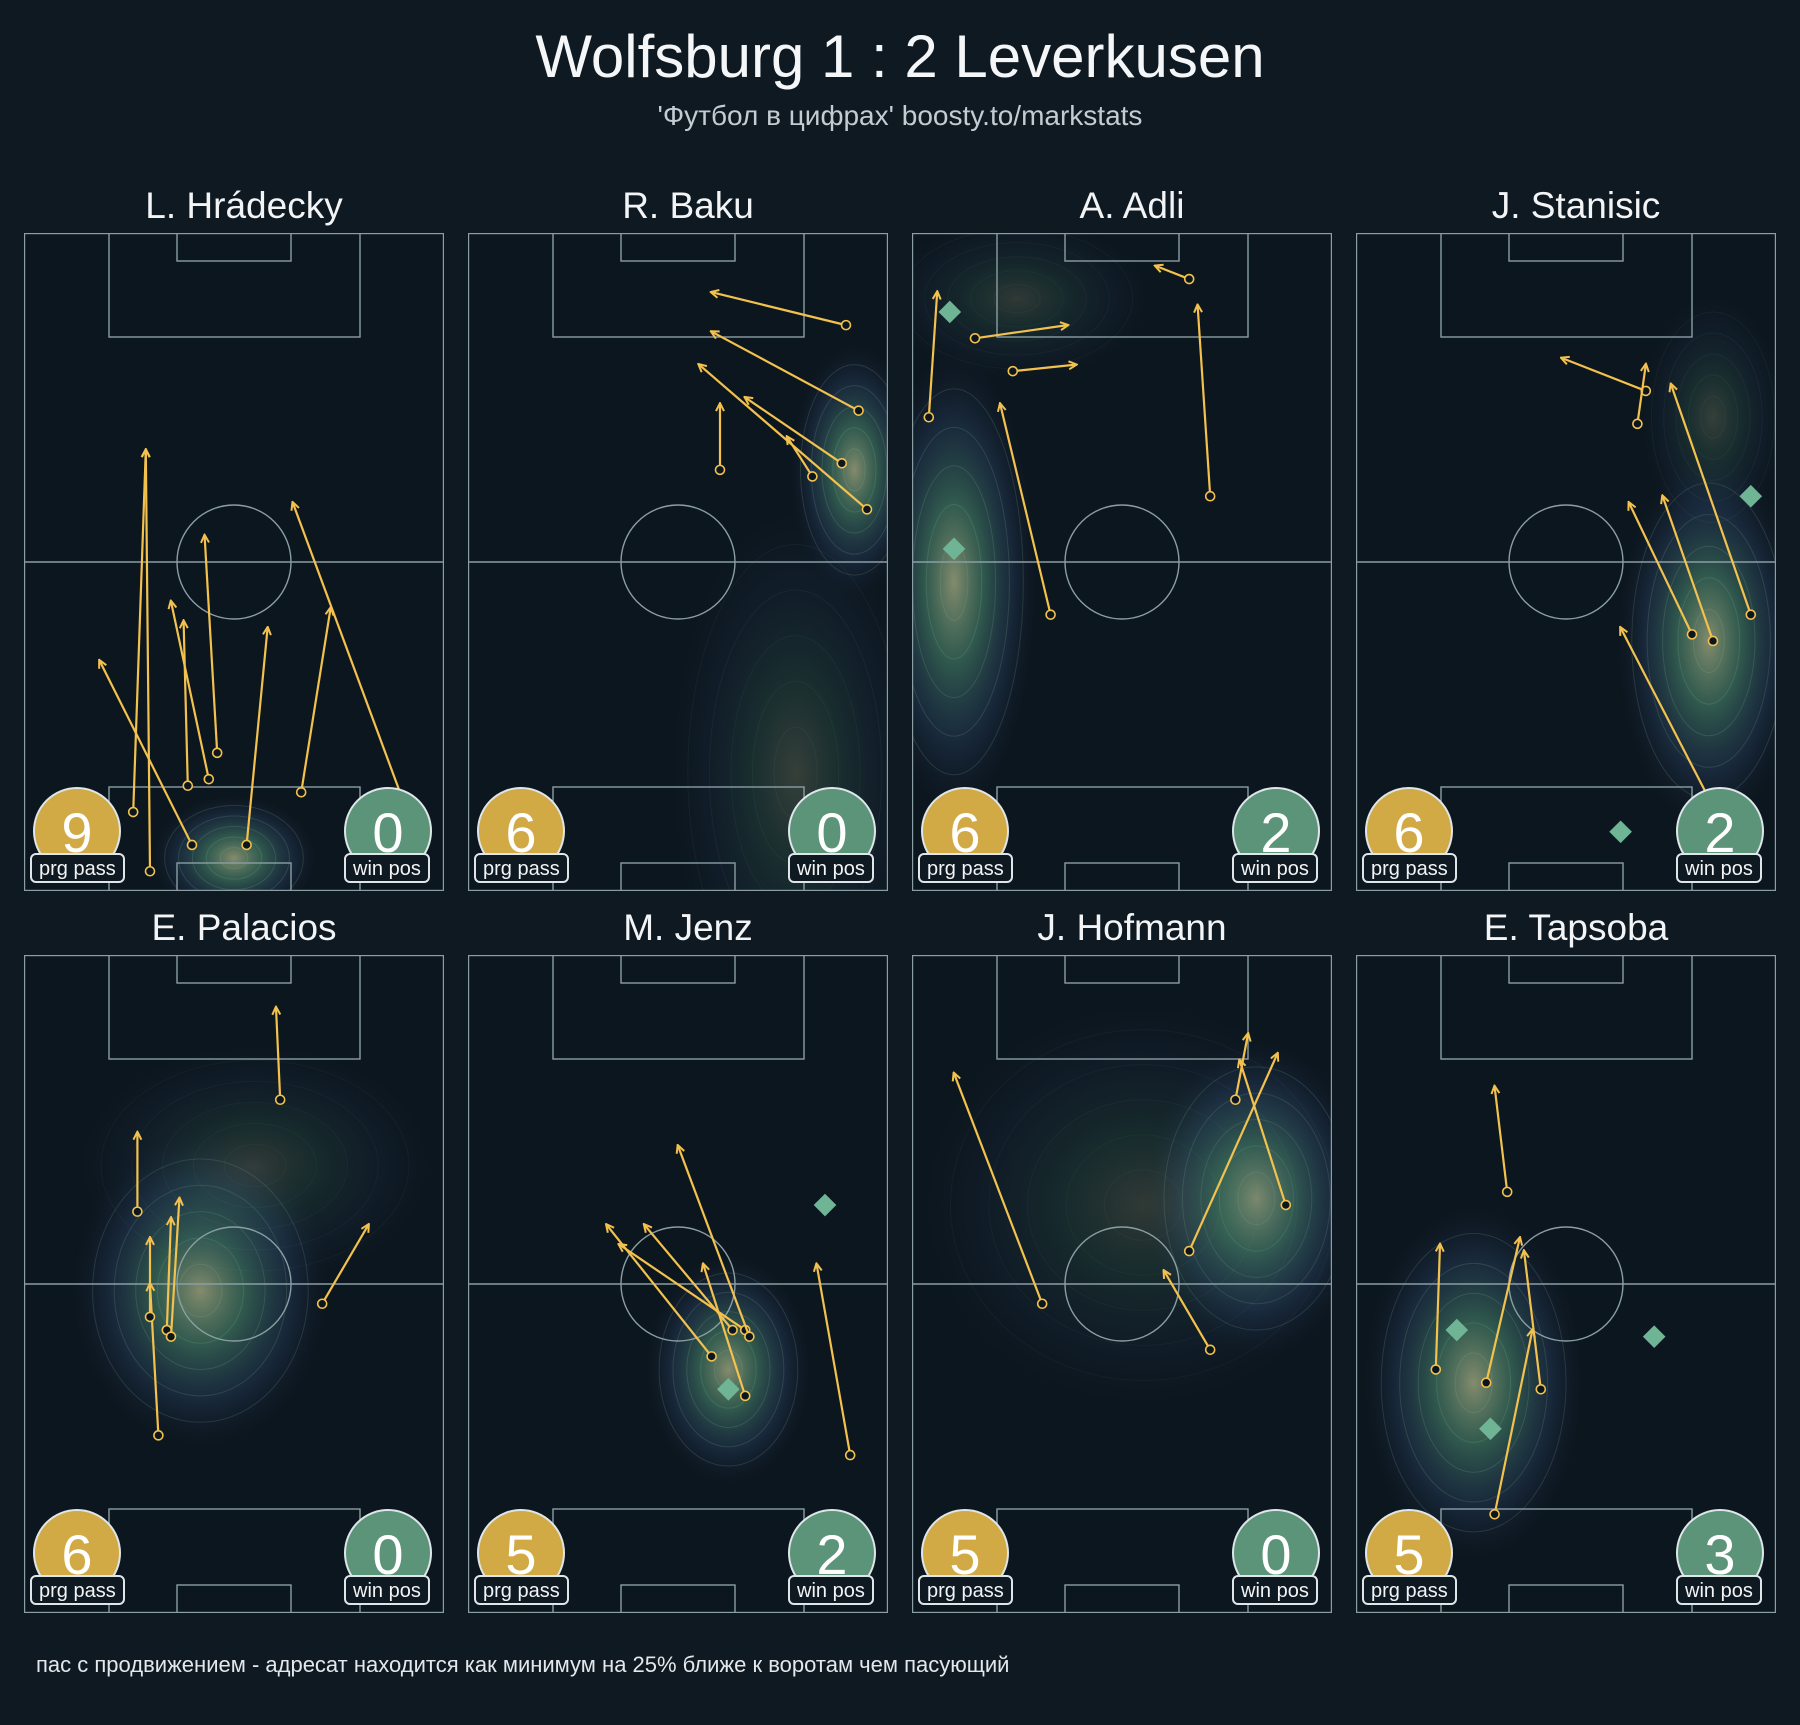  I want to click on player-name: M. Jenz, so click(688, 927).